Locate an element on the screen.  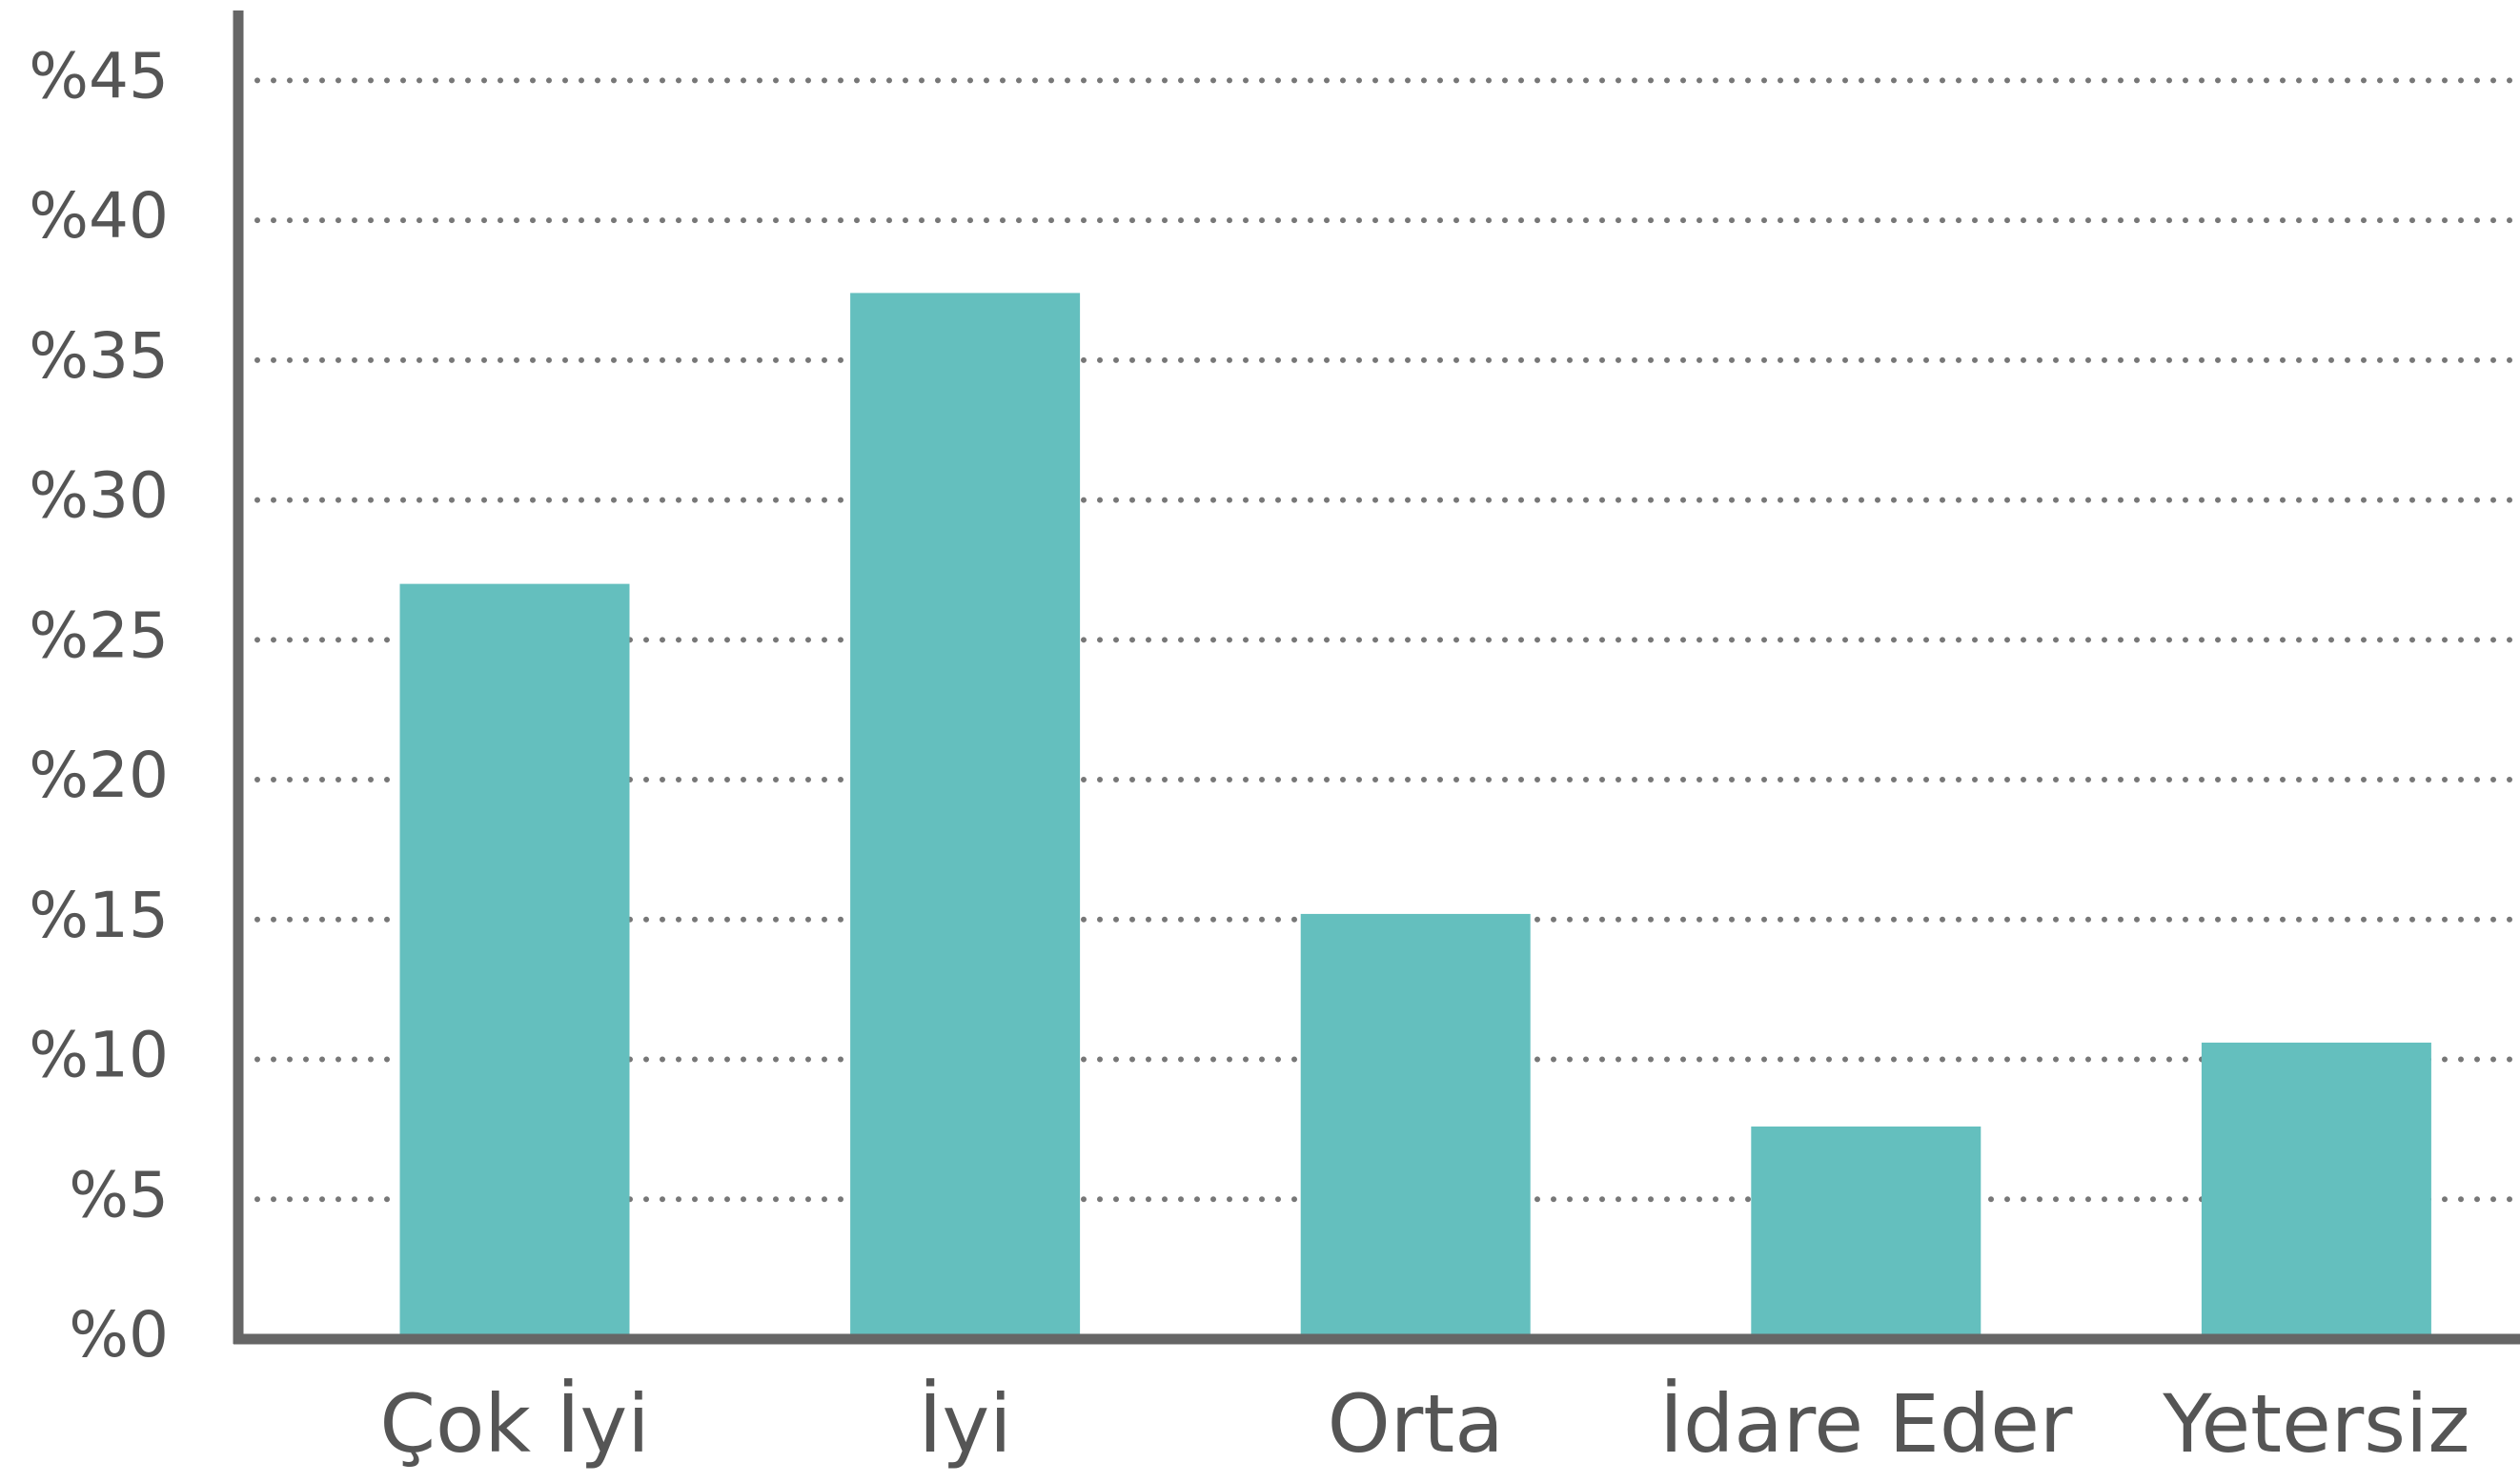
x-tick-label: İdare Eder is located at coordinates (1866, 1424).